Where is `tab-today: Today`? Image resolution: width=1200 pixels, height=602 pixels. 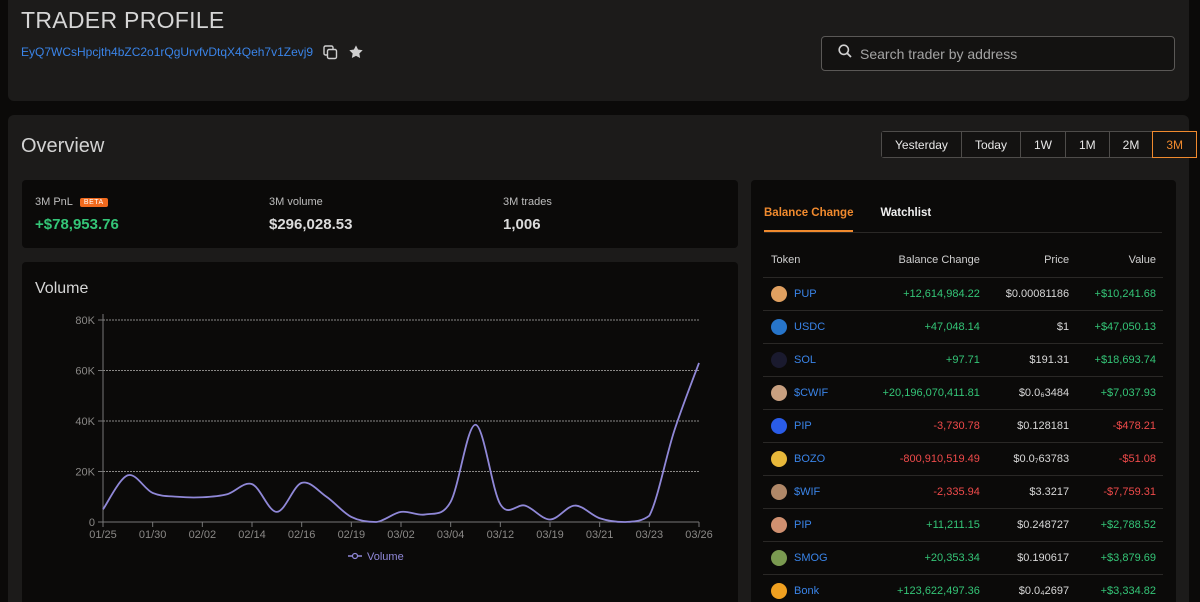 tab-today: Today is located at coordinates (991, 144).